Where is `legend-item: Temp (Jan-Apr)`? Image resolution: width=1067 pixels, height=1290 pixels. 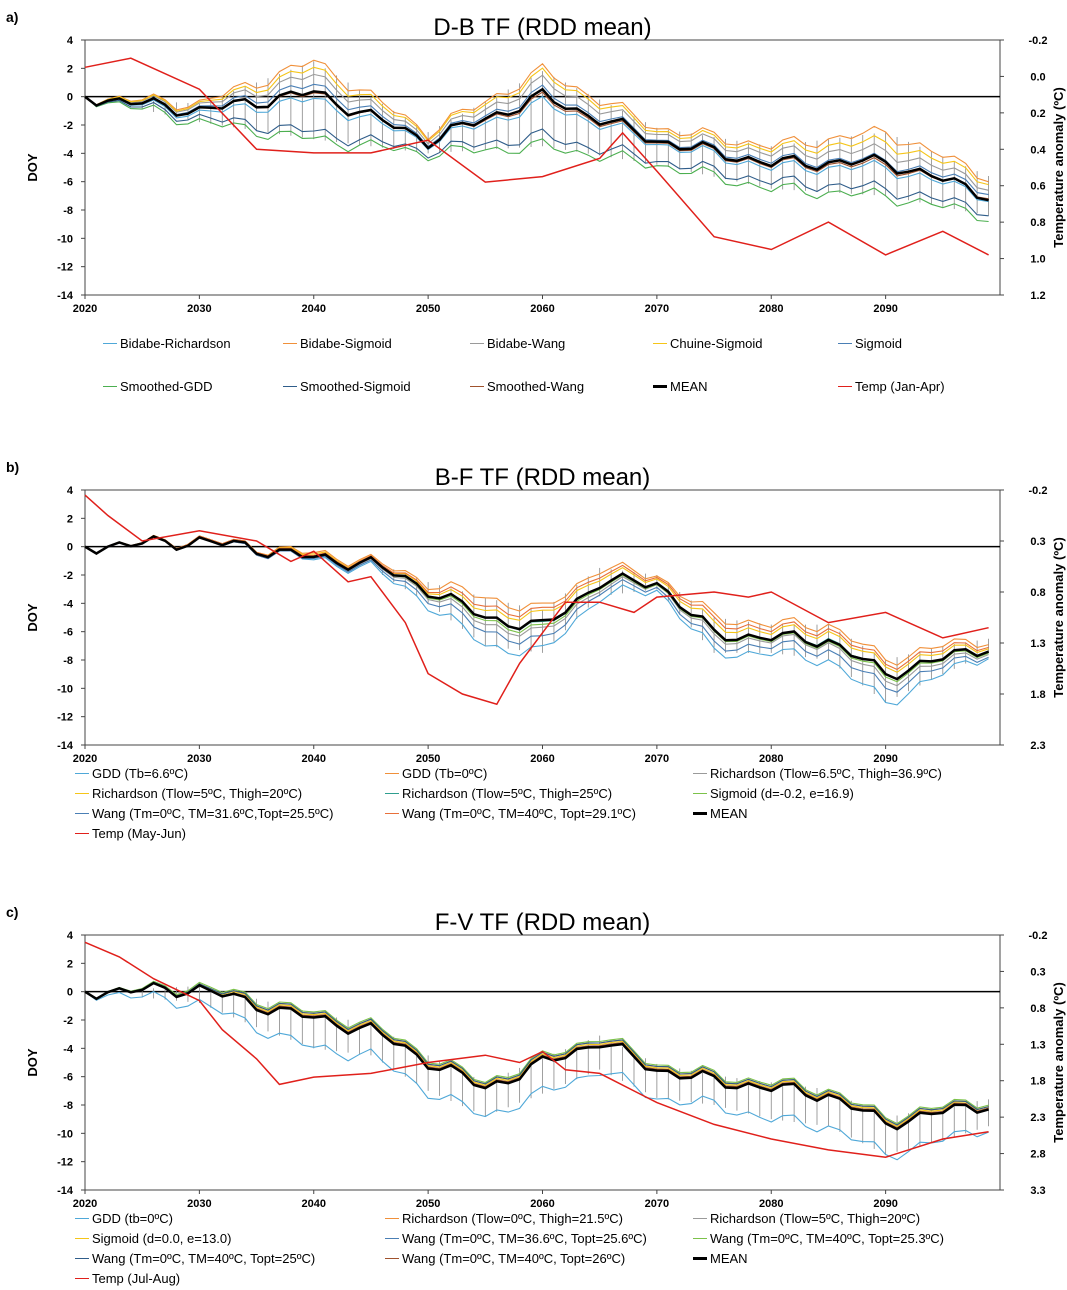 legend-item: Temp (Jan-Apr) is located at coordinates (891, 386).